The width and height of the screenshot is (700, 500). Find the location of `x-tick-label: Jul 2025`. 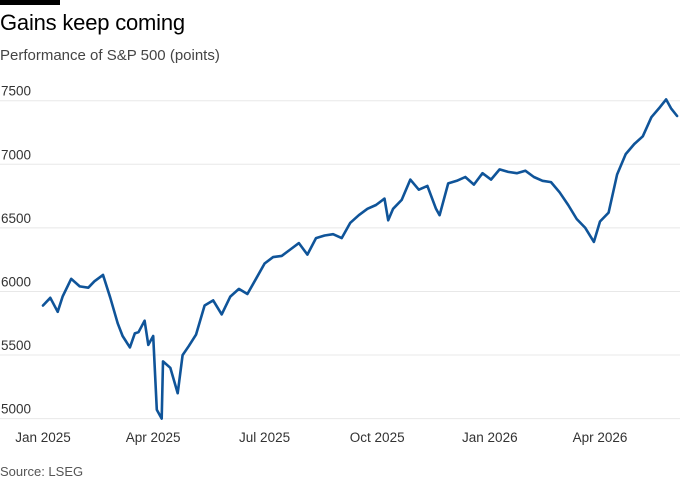

x-tick-label: Jul 2025 is located at coordinates (264, 437).